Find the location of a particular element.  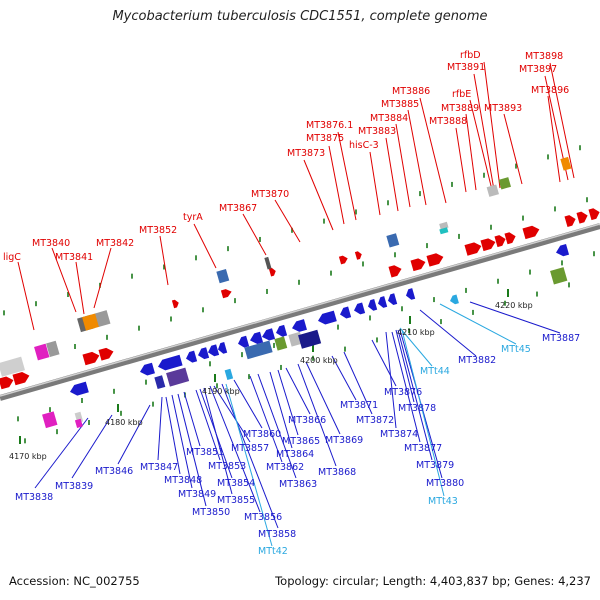

gene-label: MT3855 is located at coordinates (236, 500).